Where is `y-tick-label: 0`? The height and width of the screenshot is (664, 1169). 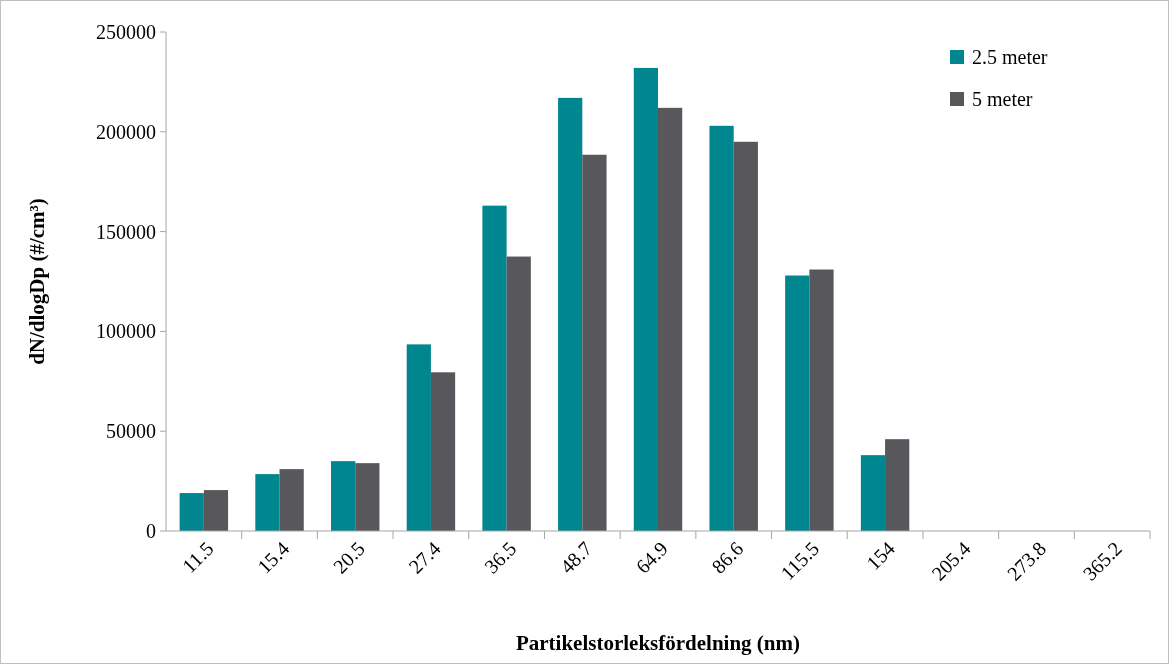 y-tick-label: 0 is located at coordinates (151, 531).